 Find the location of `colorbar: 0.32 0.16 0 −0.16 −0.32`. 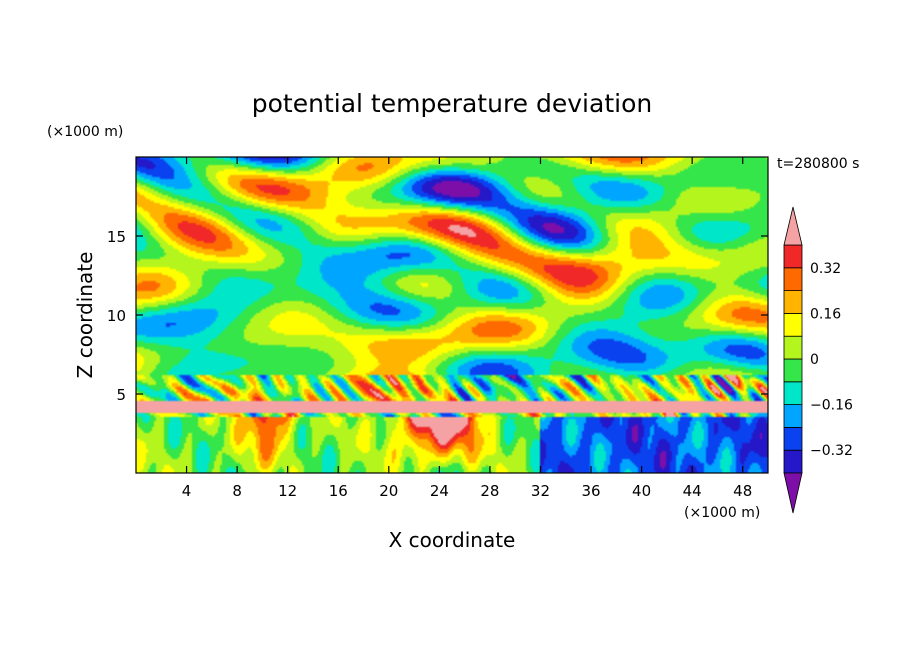

colorbar: 0.32 0.16 0 −0.16 −0.32 is located at coordinates (818, 360).